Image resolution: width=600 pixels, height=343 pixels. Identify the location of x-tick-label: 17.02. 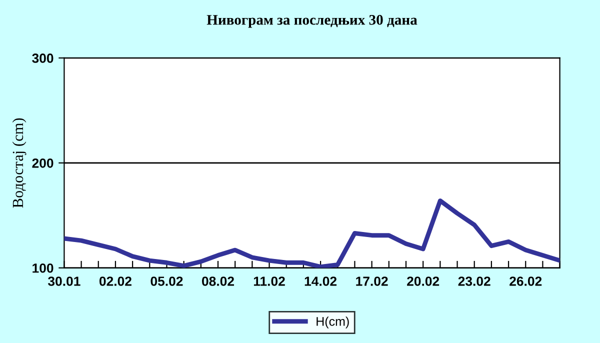
(372, 281).